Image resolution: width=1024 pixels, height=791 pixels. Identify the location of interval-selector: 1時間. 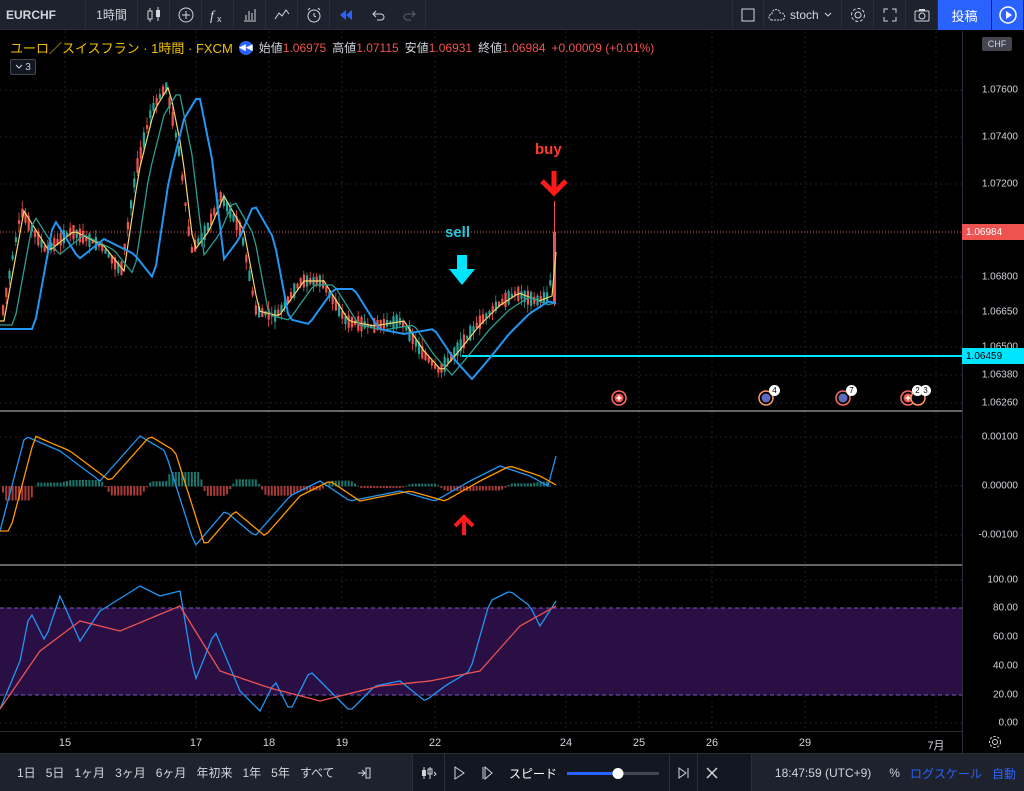
(112, 15).